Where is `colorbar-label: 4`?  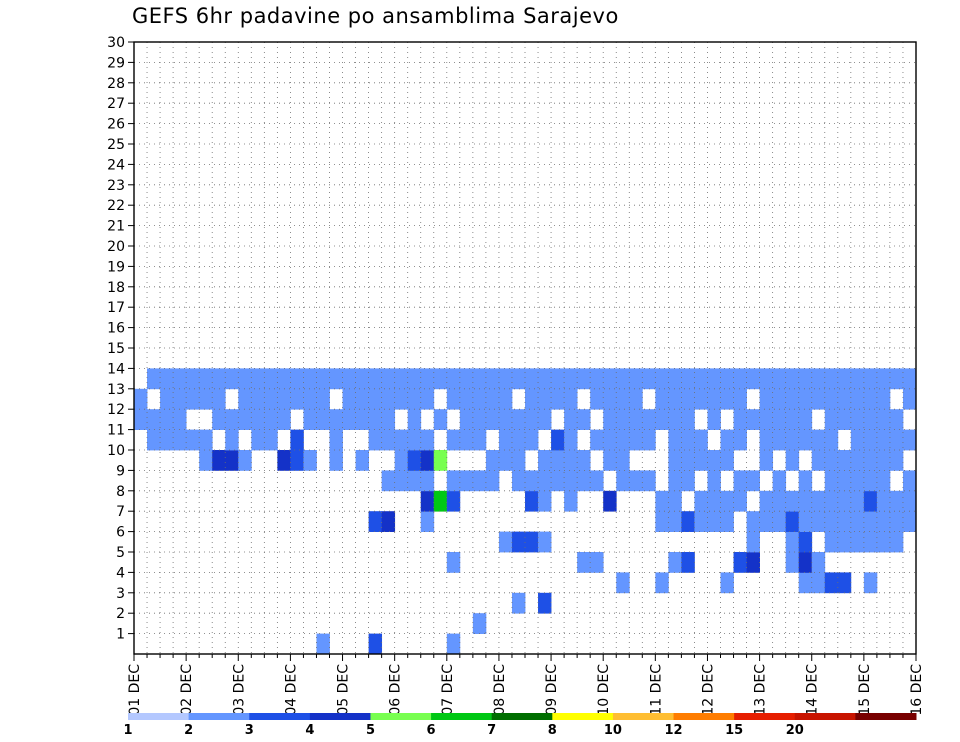
colorbar-label: 4 is located at coordinates (309, 730).